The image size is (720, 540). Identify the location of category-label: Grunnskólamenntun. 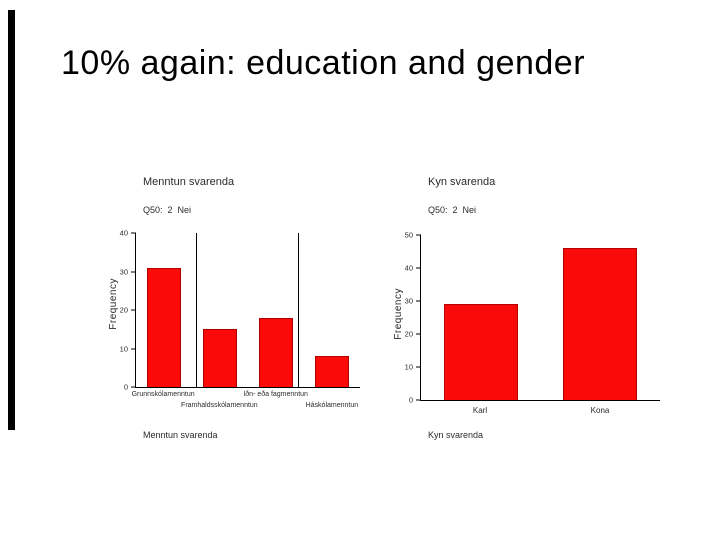
(163, 394).